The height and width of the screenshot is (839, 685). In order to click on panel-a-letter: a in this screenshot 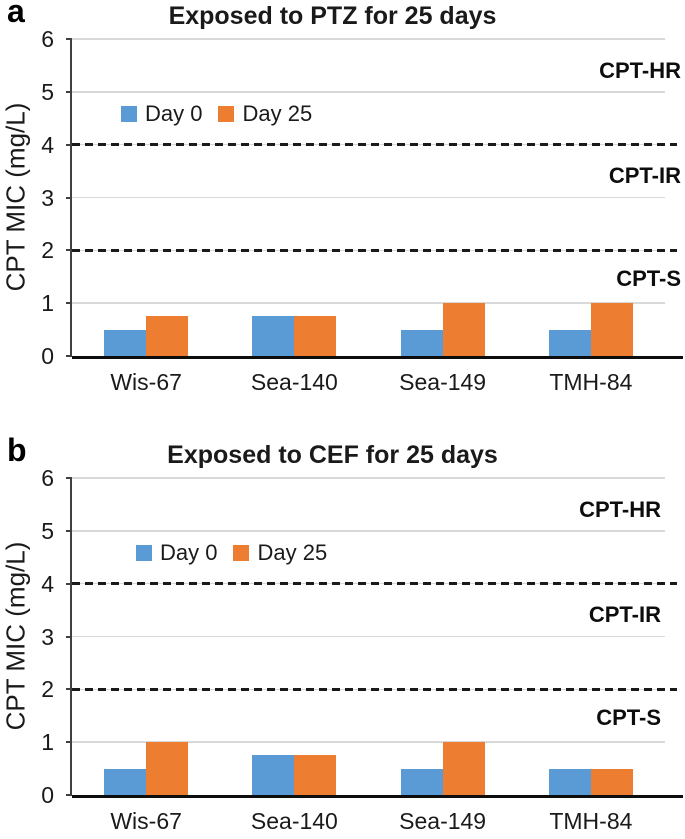, I will do `click(16, 14)`.